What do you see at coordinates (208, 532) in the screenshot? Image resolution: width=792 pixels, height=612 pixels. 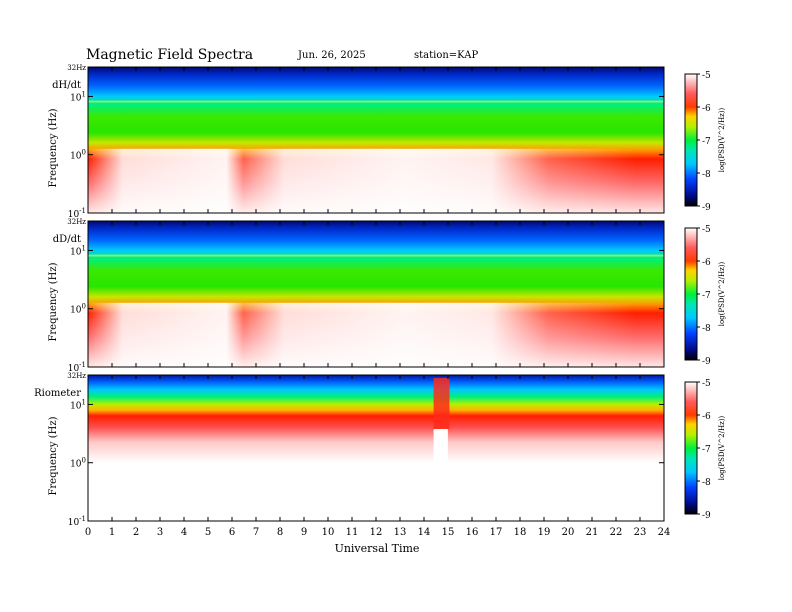 I see `x-tick-label: 5` at bounding box center [208, 532].